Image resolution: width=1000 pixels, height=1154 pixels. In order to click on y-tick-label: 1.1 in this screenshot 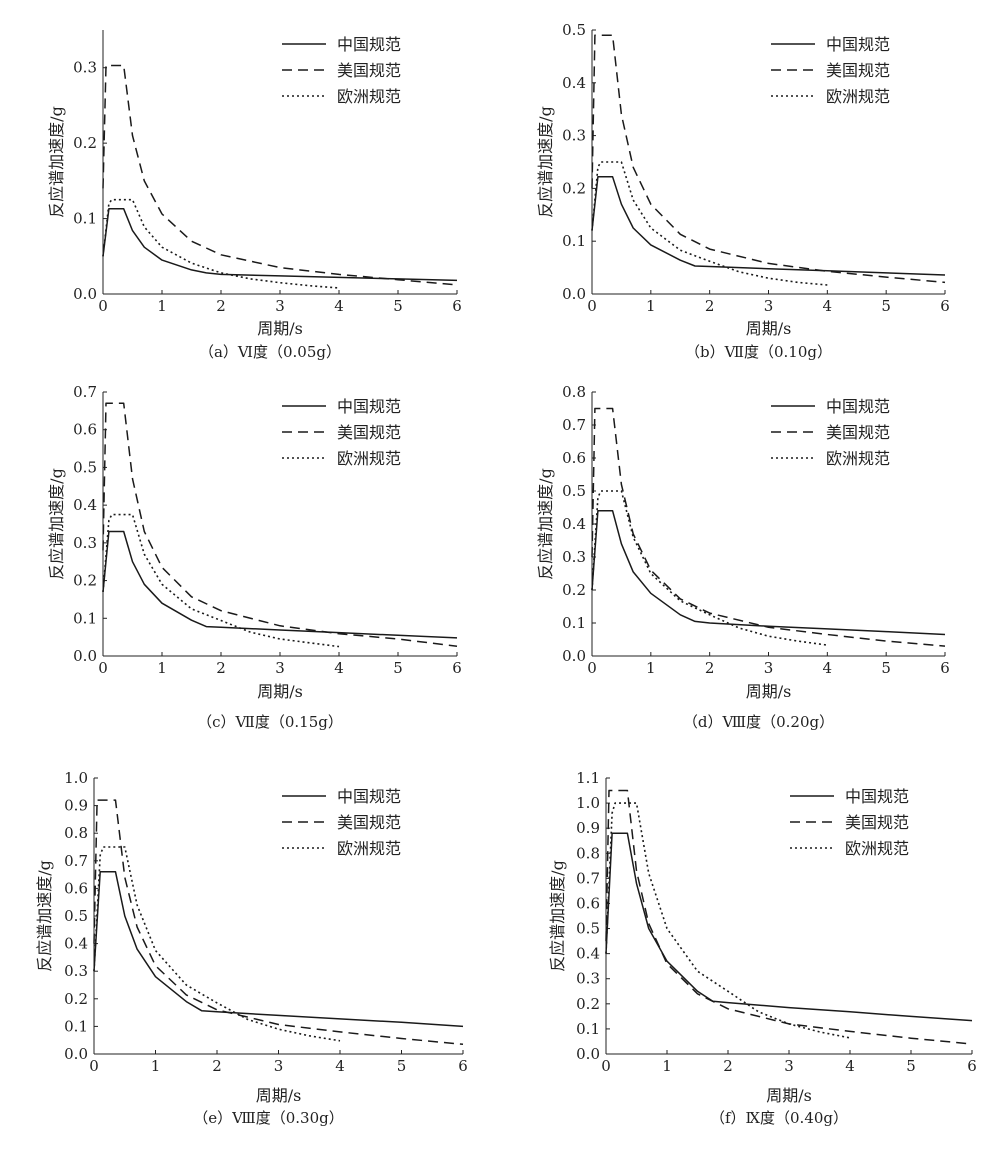, I will do `click(588, 778)`.